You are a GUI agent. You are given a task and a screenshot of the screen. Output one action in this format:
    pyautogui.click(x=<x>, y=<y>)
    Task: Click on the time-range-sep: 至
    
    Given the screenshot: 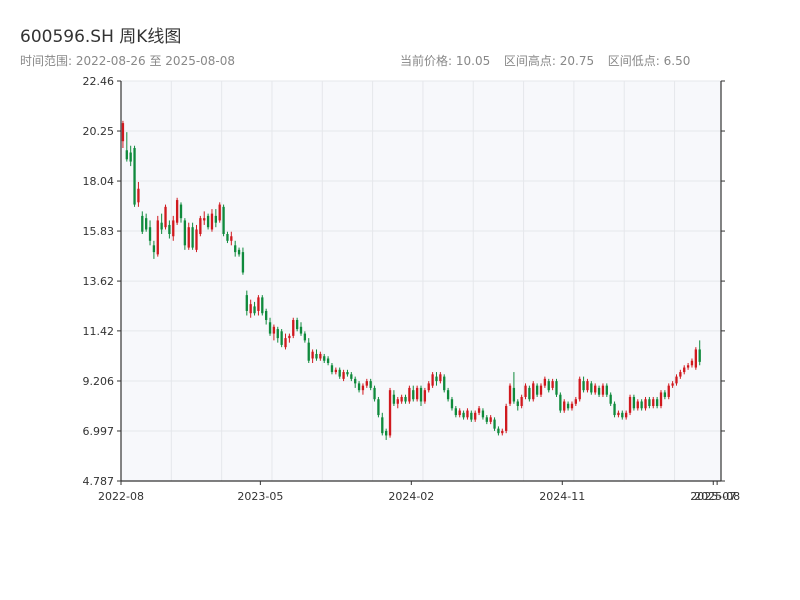 What is the action you would take?
    pyautogui.click(x=155, y=61)
    